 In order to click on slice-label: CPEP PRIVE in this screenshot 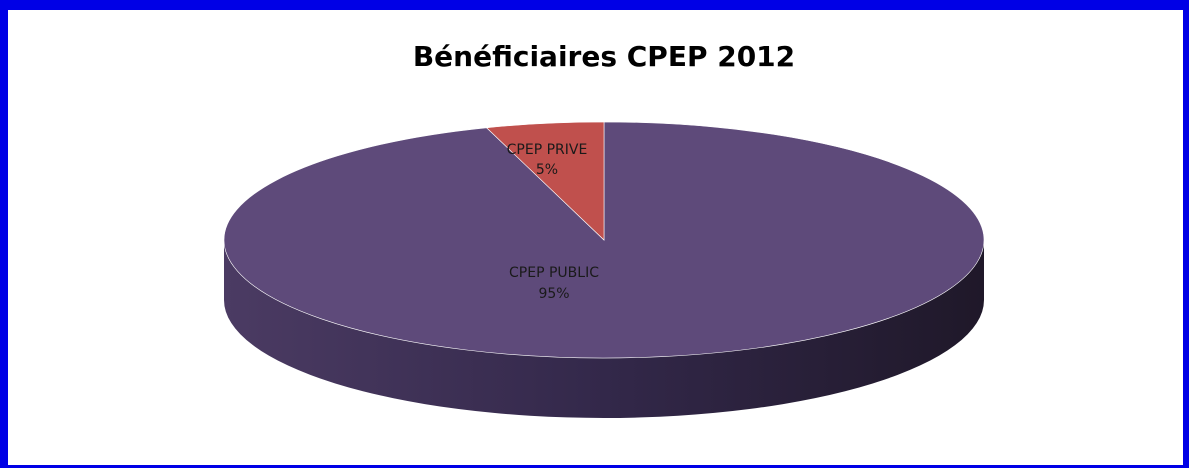, I will do `click(547, 150)`.